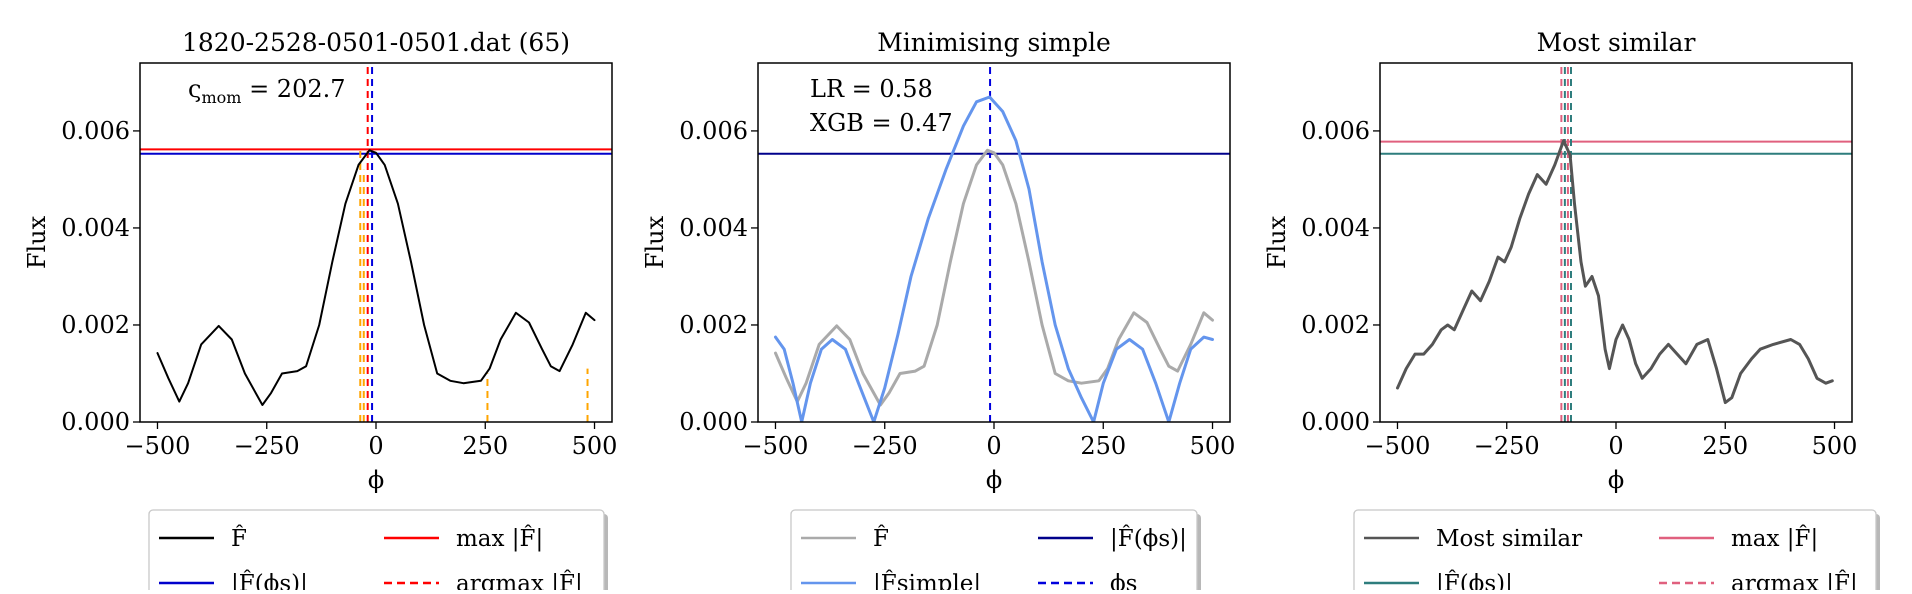 The image size is (1912, 594). I want to click on legend: Most similar max |F̂| |F̂(ϕs)| argmax |F̂|, so click(1616, 551).